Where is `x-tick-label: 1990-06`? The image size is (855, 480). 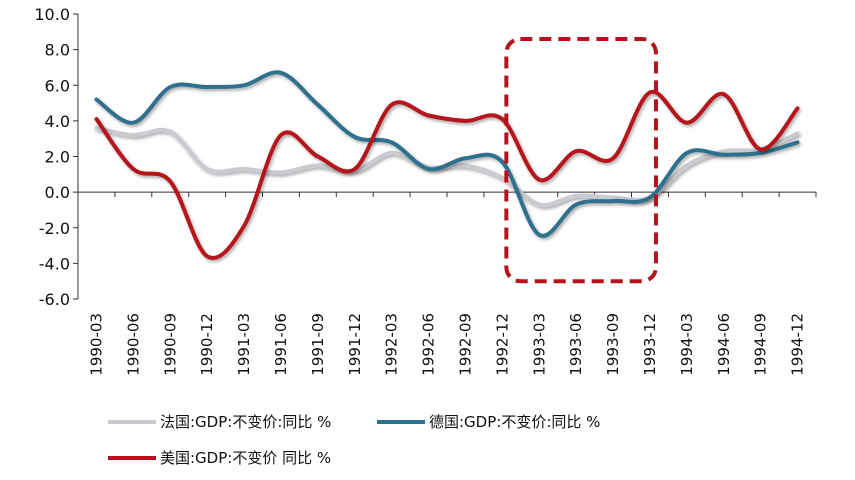 x-tick-label: 1990-06 is located at coordinates (133, 344).